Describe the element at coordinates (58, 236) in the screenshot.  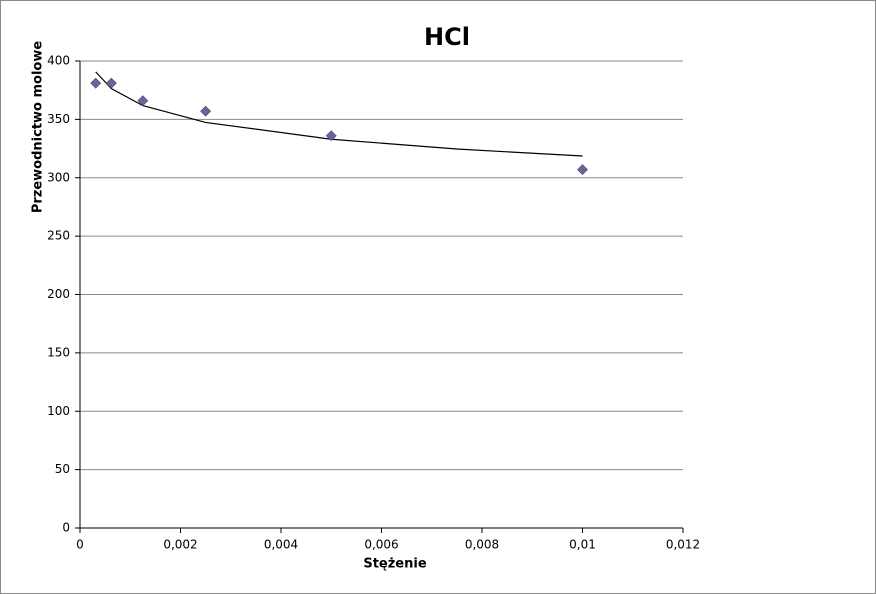
I see `y-tick-label: 250` at that location.